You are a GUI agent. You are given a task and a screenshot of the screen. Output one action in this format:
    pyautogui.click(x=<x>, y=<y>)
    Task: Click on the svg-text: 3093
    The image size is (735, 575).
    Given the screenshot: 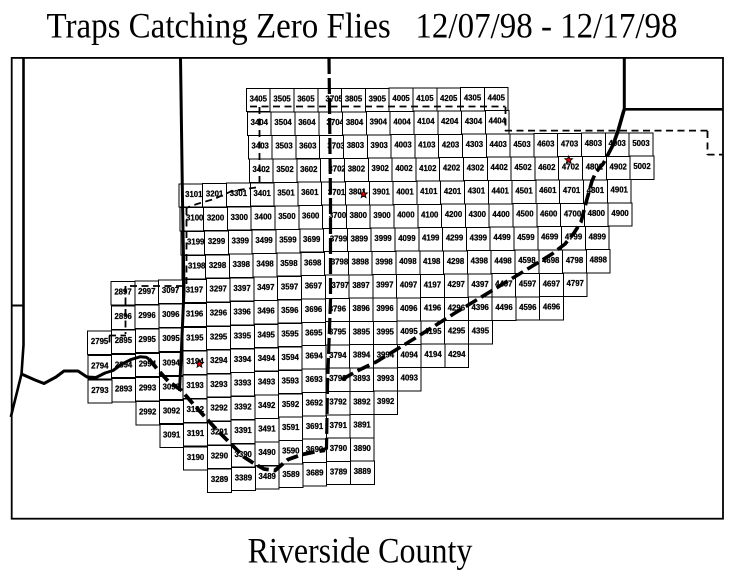 What is the action you would take?
    pyautogui.click(x=172, y=386)
    